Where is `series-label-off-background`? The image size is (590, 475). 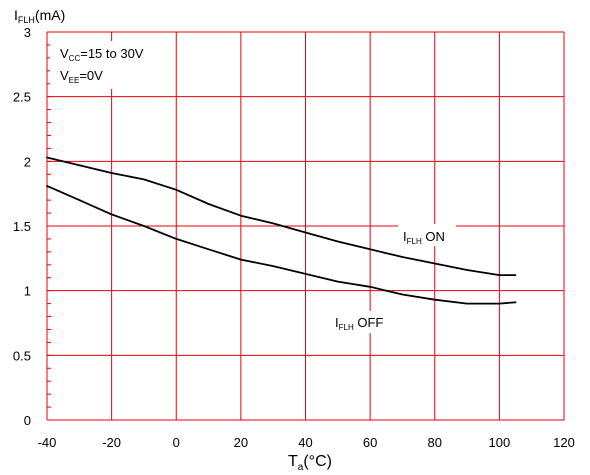
series-label-off-background is located at coordinates (361, 322).